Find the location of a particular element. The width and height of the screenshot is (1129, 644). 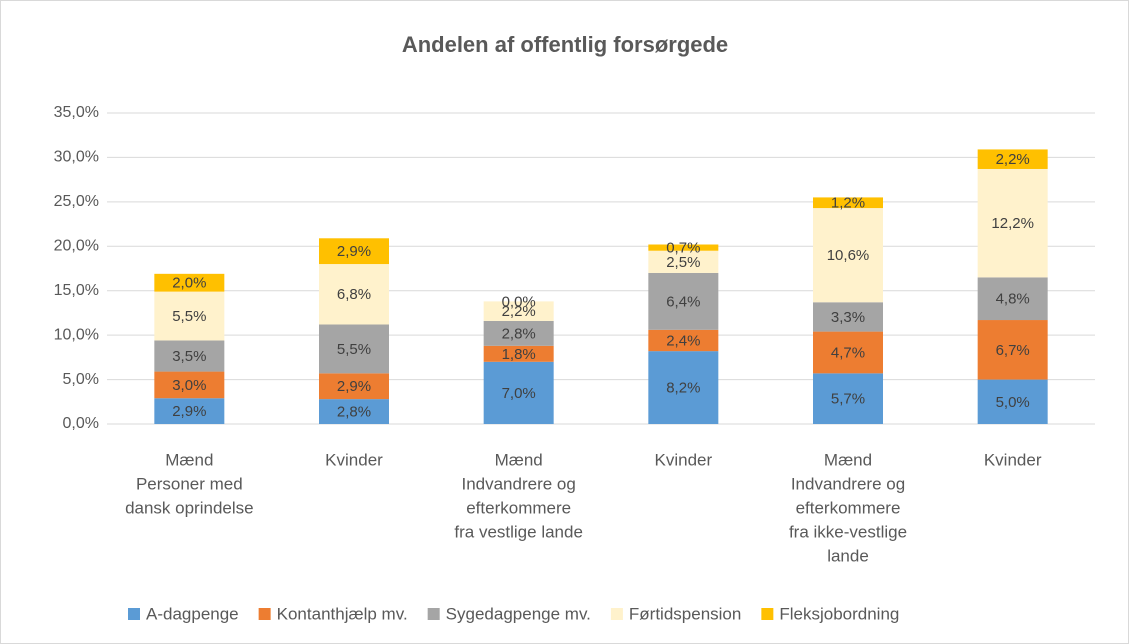

data-label: 0,7% is located at coordinates (683, 248).